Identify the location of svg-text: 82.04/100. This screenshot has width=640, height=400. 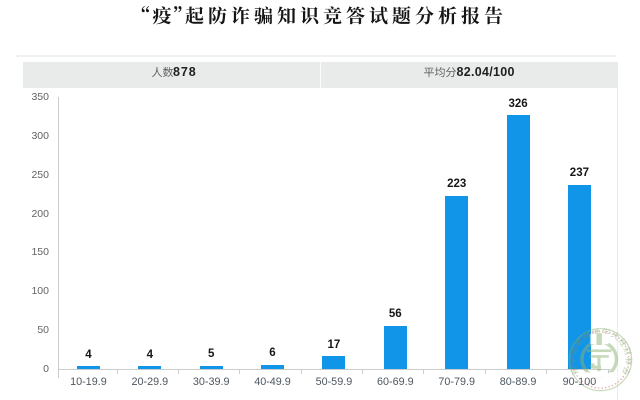
(486, 72).